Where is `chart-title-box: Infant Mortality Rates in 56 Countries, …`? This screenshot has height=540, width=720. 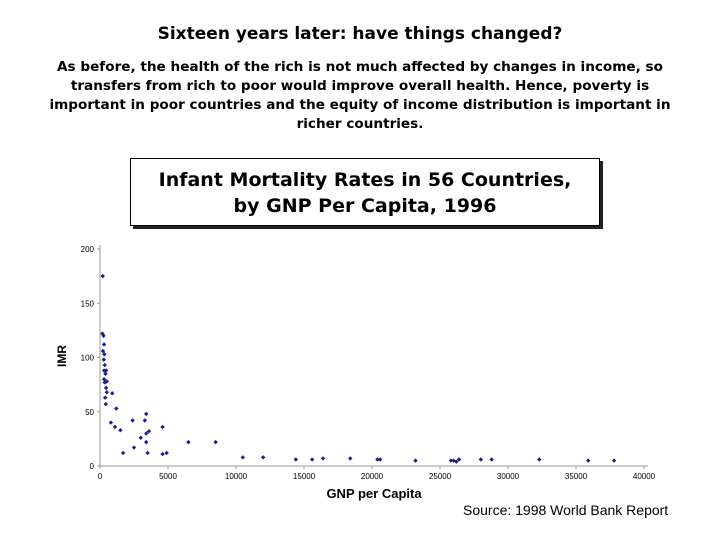 chart-title-box: Infant Mortality Rates in 56 Countries, … is located at coordinates (365, 192).